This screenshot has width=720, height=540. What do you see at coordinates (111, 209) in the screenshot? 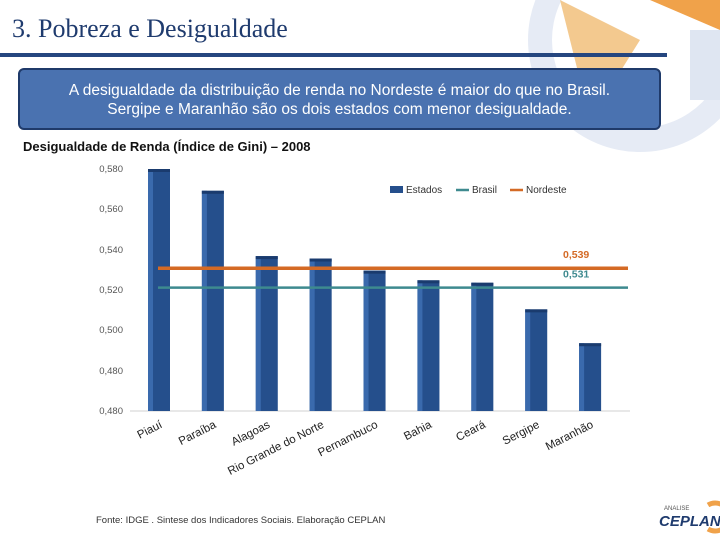
I see `y-tick-label: 0,560` at bounding box center [111, 209].